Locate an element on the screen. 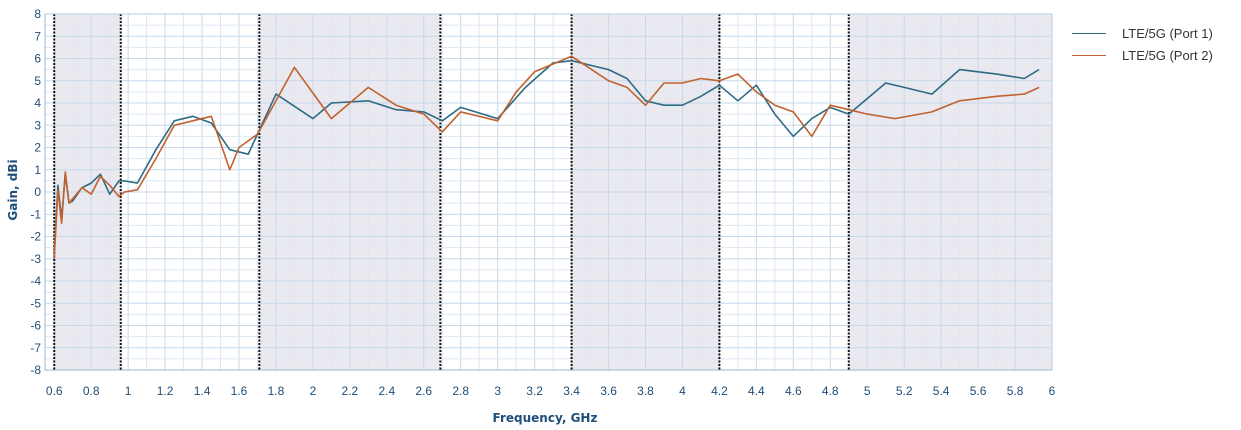  y-tick-label-9: -1 is located at coordinates (35, 214).